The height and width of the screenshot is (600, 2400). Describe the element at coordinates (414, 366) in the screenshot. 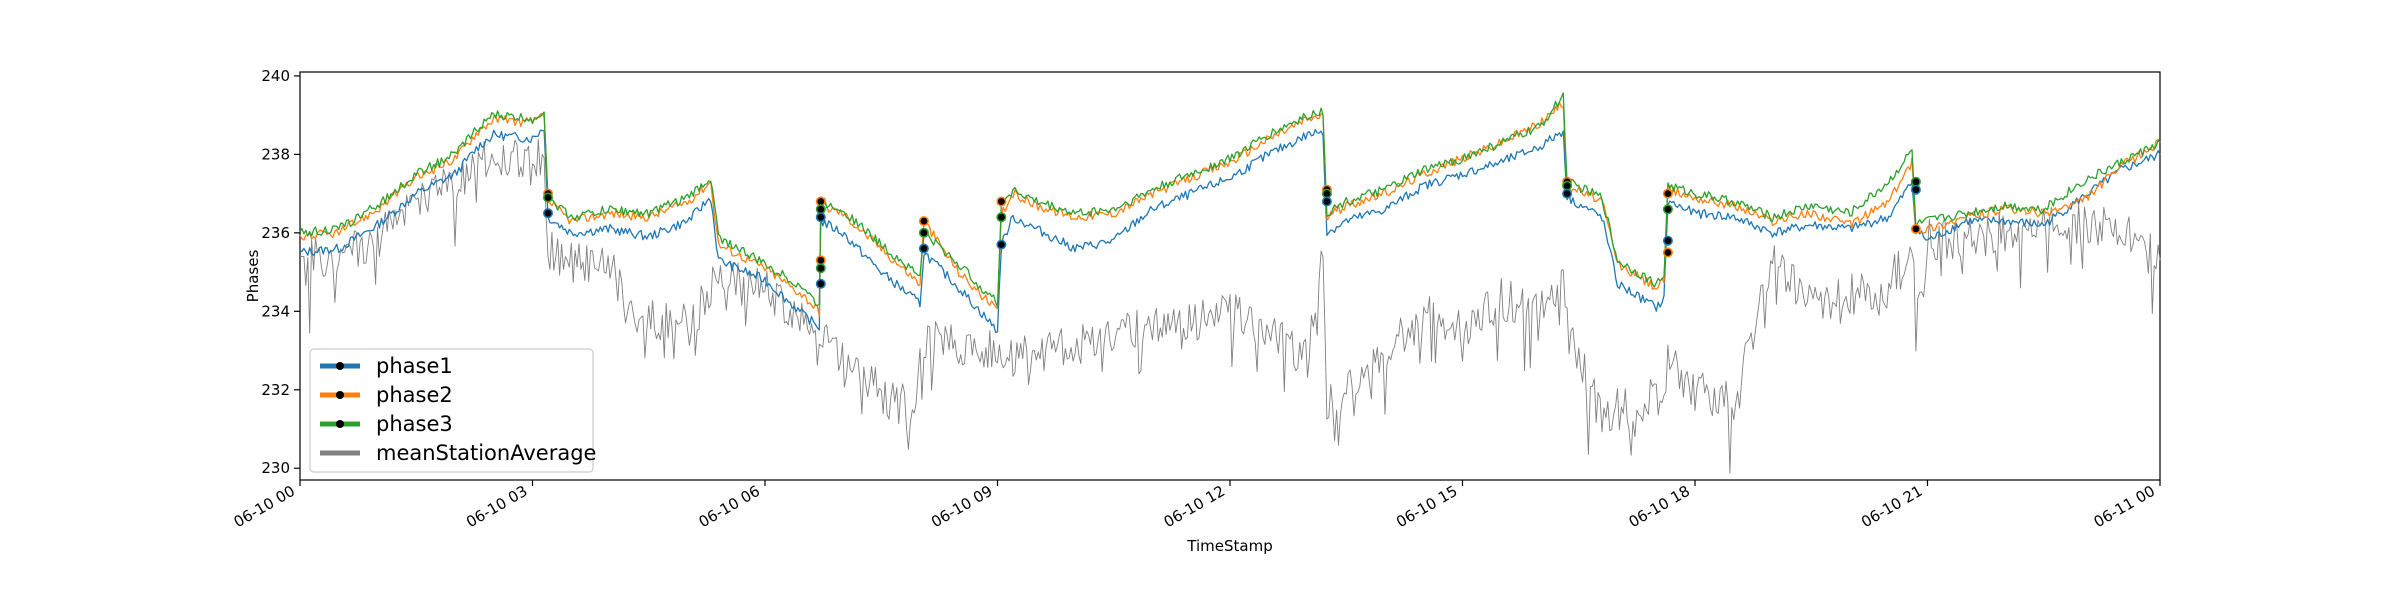

I see `legend-label-phase1: phase1` at that location.